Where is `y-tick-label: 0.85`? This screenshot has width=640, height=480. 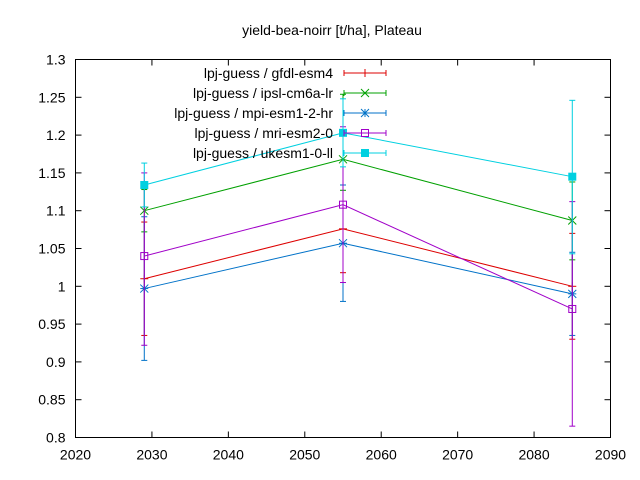
y-tick-label: 0.85 is located at coordinates (51, 400).